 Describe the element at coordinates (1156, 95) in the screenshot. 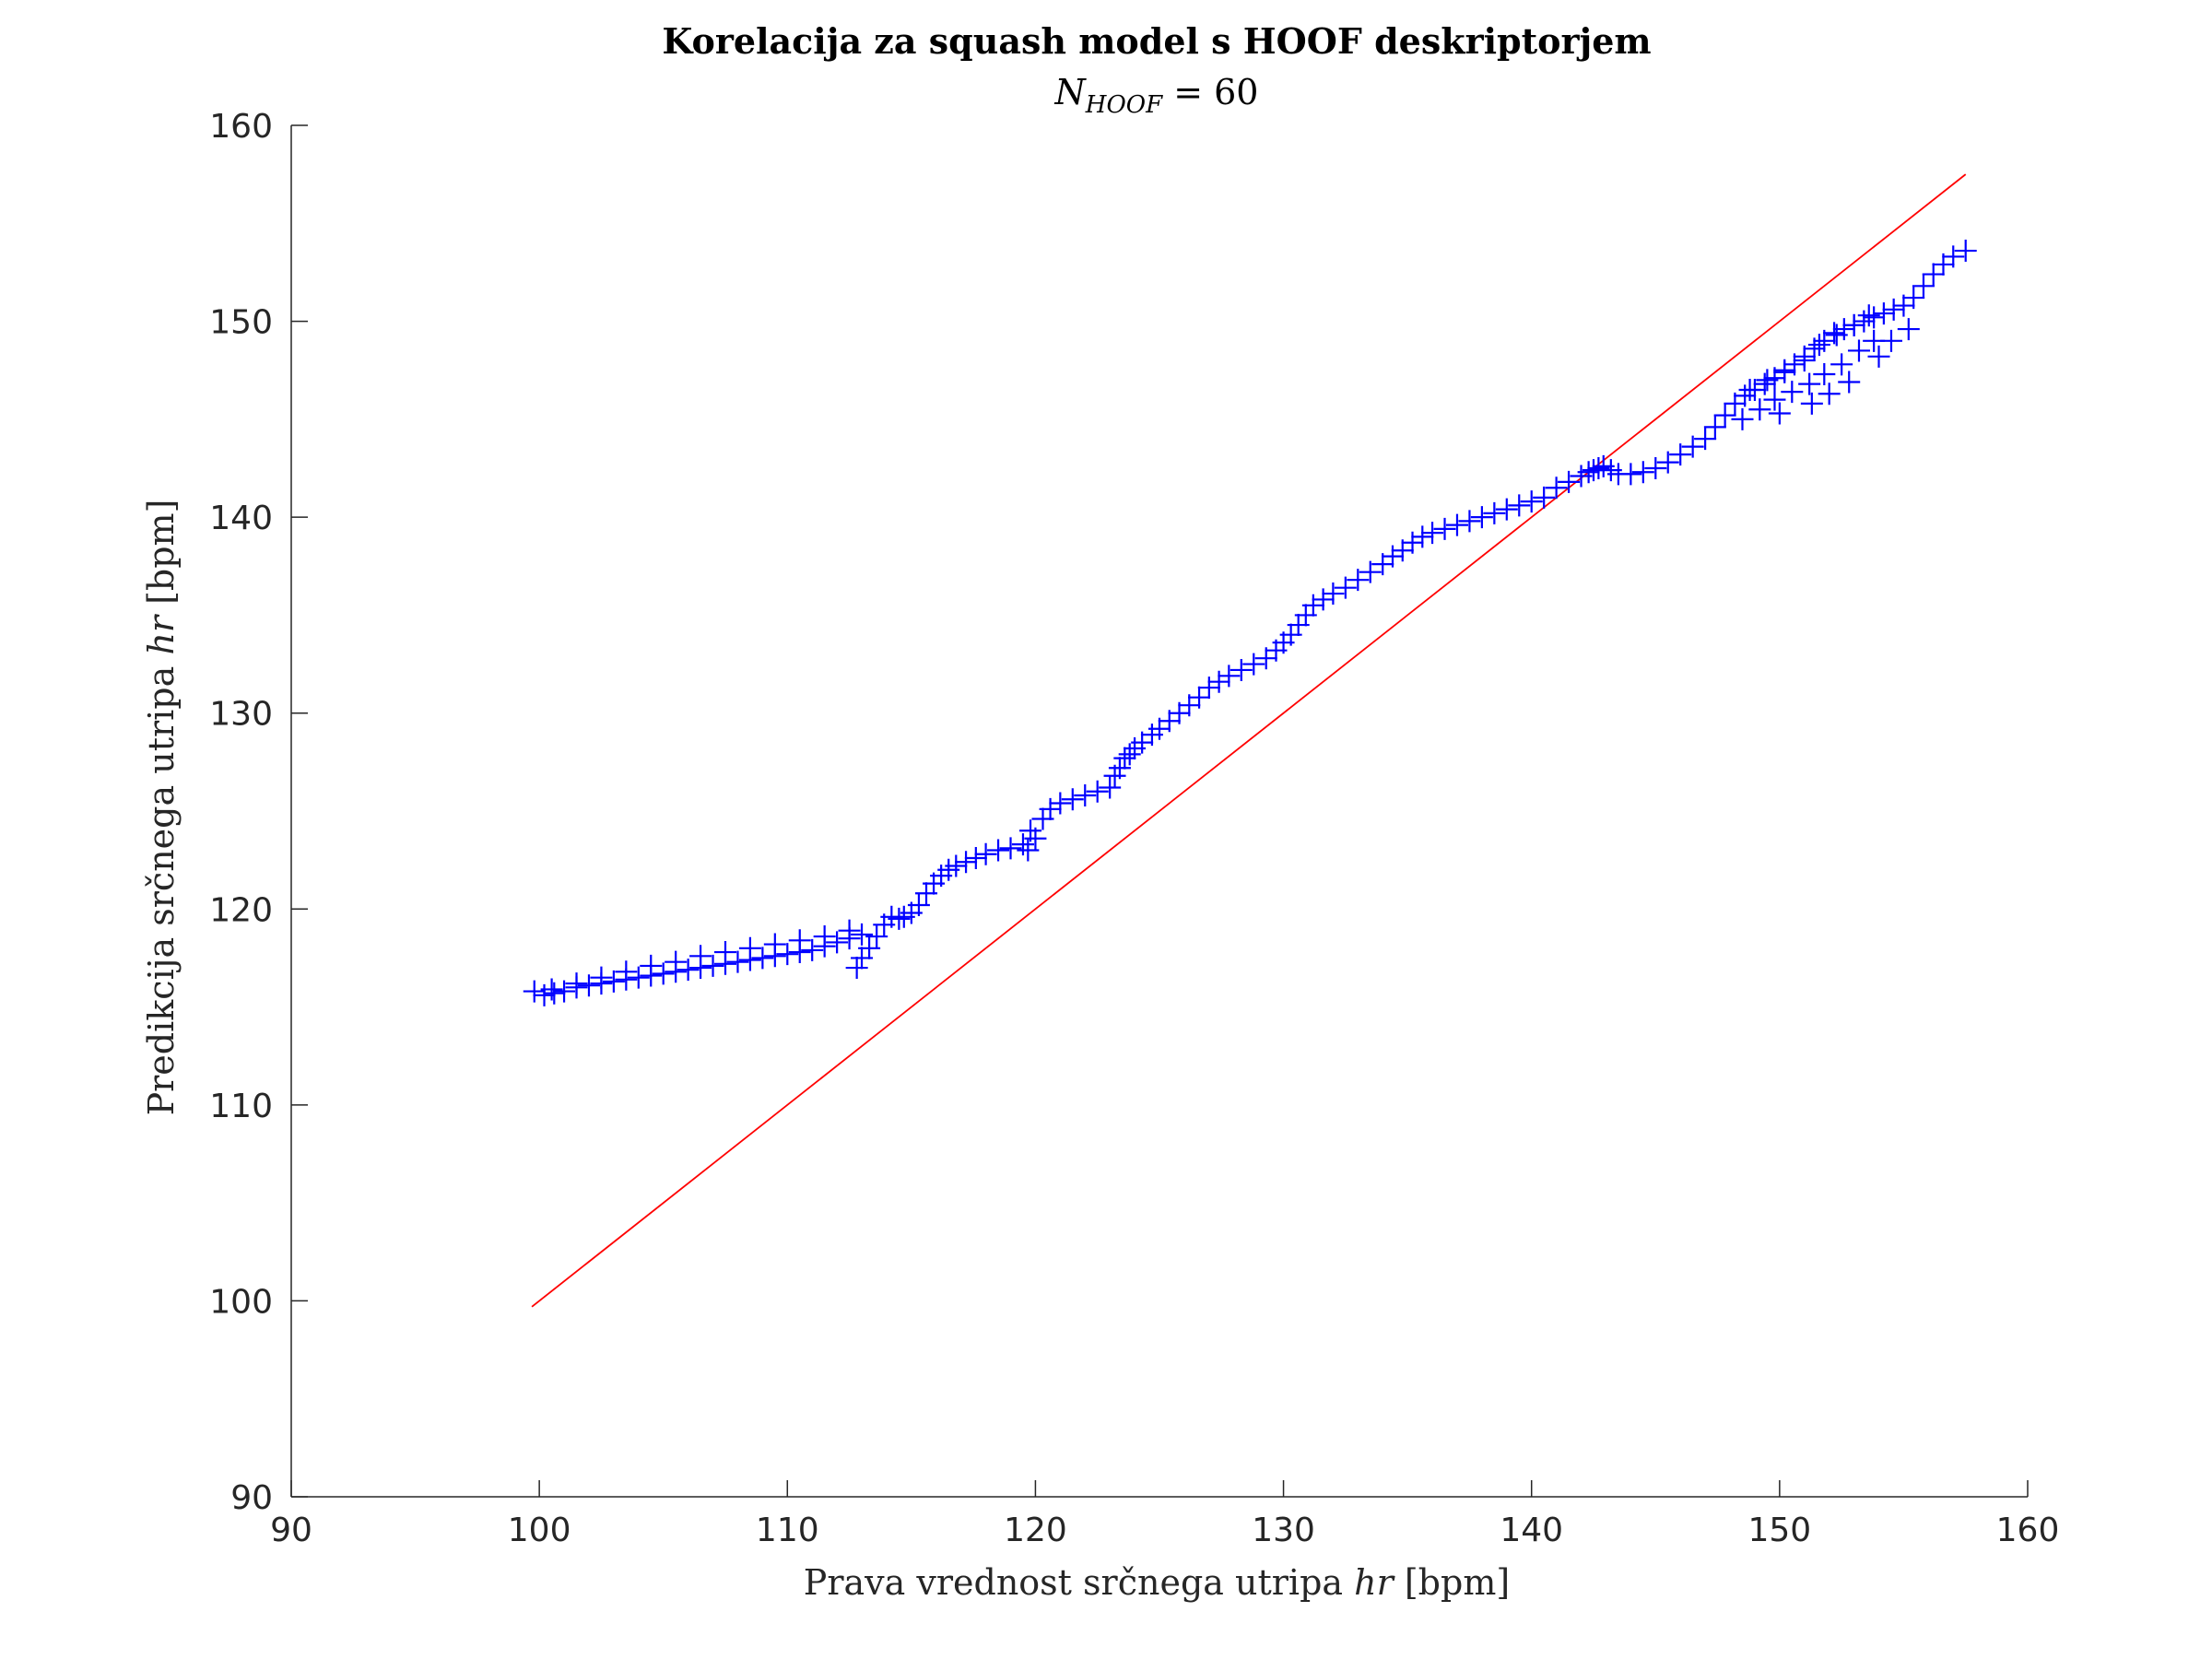

I see `chart-subtitle: NHOOF = 60` at that location.